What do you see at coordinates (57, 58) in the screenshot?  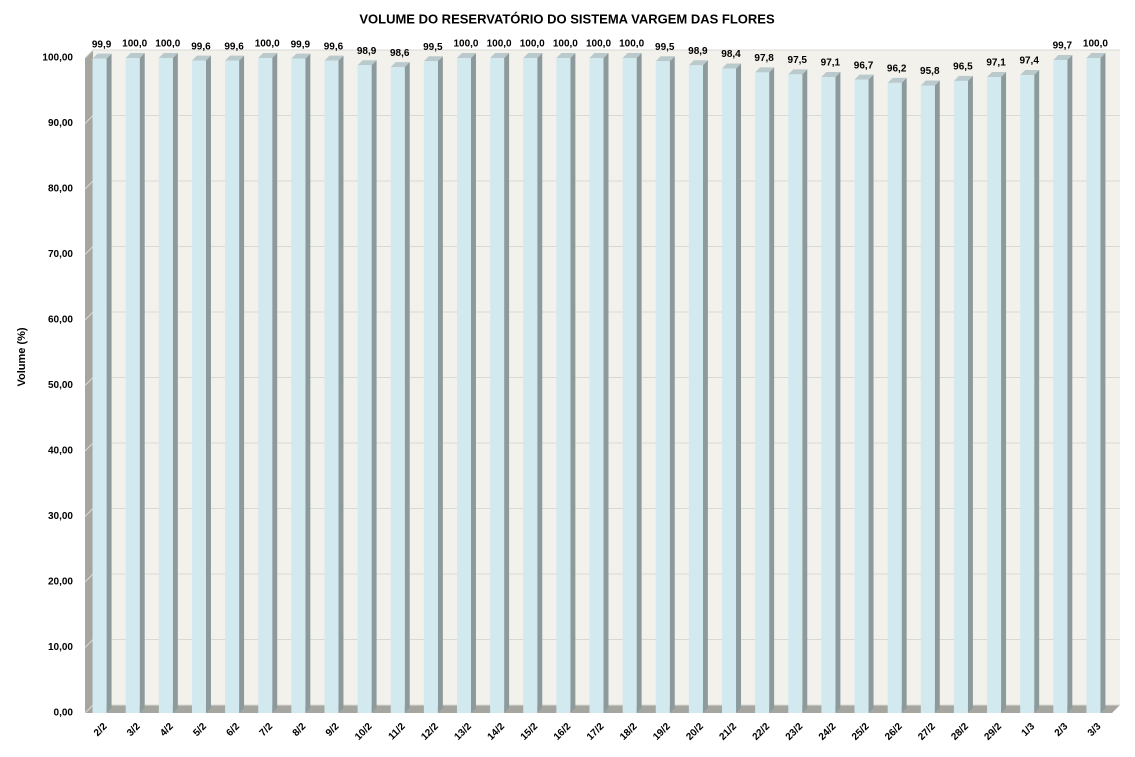 I see `y-tick-label: 100,00` at bounding box center [57, 58].